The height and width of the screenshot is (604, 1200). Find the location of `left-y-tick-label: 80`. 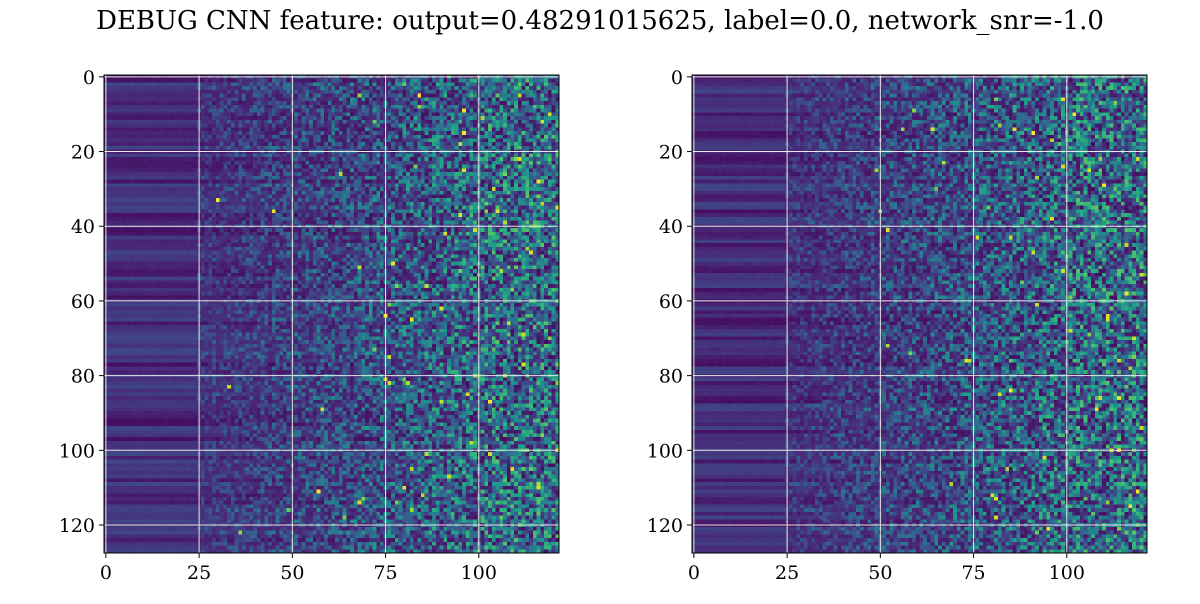

left-y-tick-label: 80 is located at coordinates (83, 377).